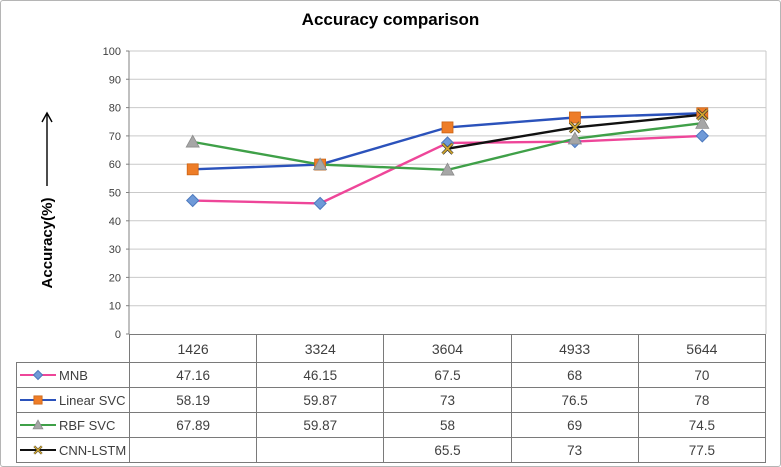 This screenshot has width=781, height=467. Describe the element at coordinates (574, 425) in the screenshot. I see `value-cell: 69` at that location.